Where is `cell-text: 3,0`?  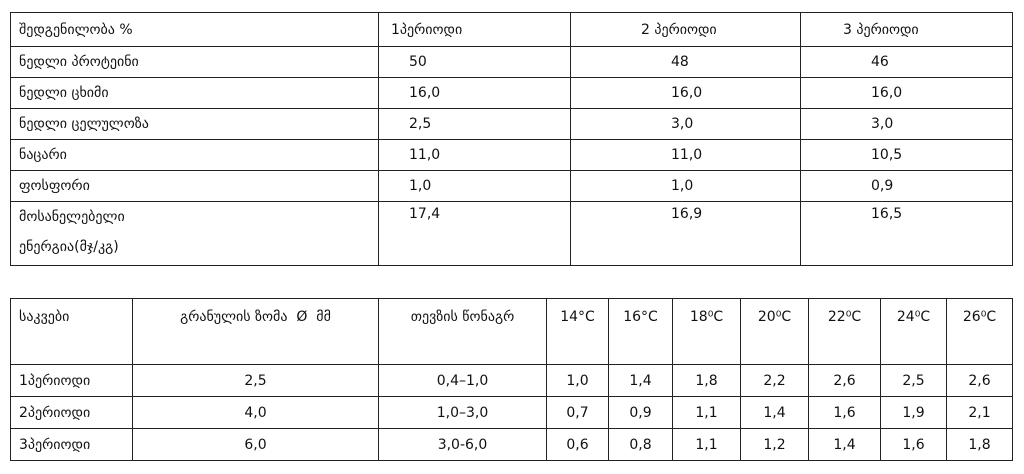
cell-text: 3,0 is located at coordinates (682, 124).